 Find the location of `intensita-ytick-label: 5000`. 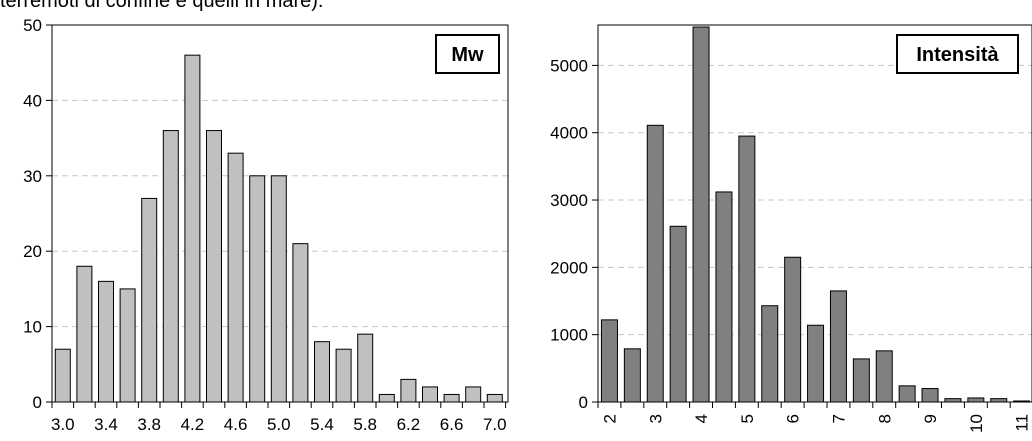

intensita-ytick-label: 5000 is located at coordinates (569, 65).